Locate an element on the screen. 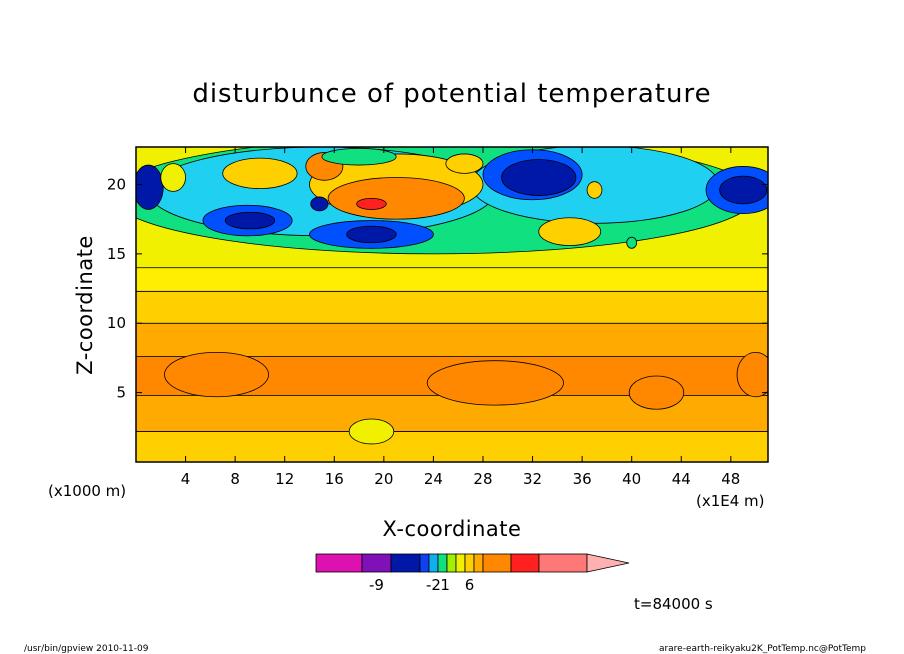 This screenshot has width=904, height=654. x-tick-label: 4 is located at coordinates (186, 479).